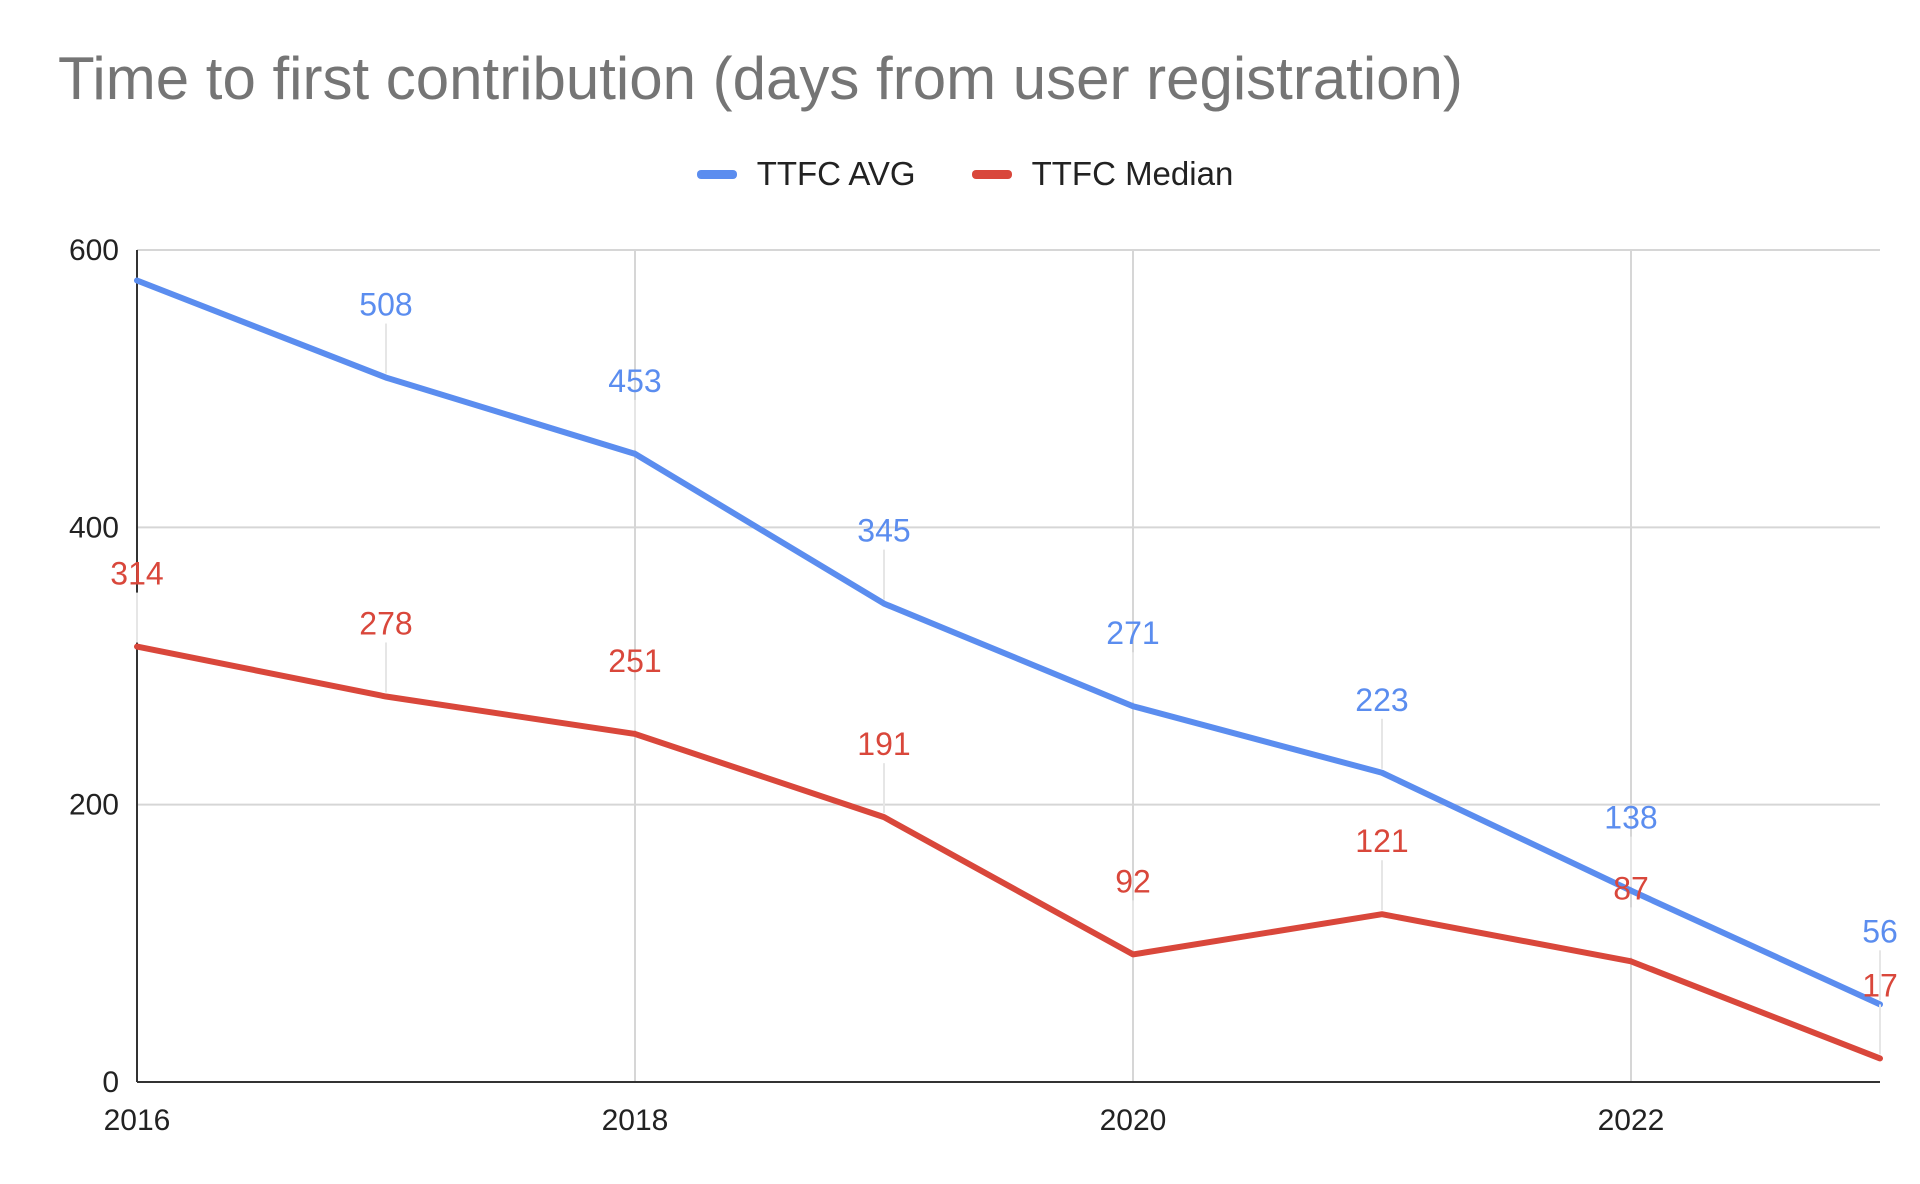  I want to click on x-tick-label: 2020, so click(1133, 1120).